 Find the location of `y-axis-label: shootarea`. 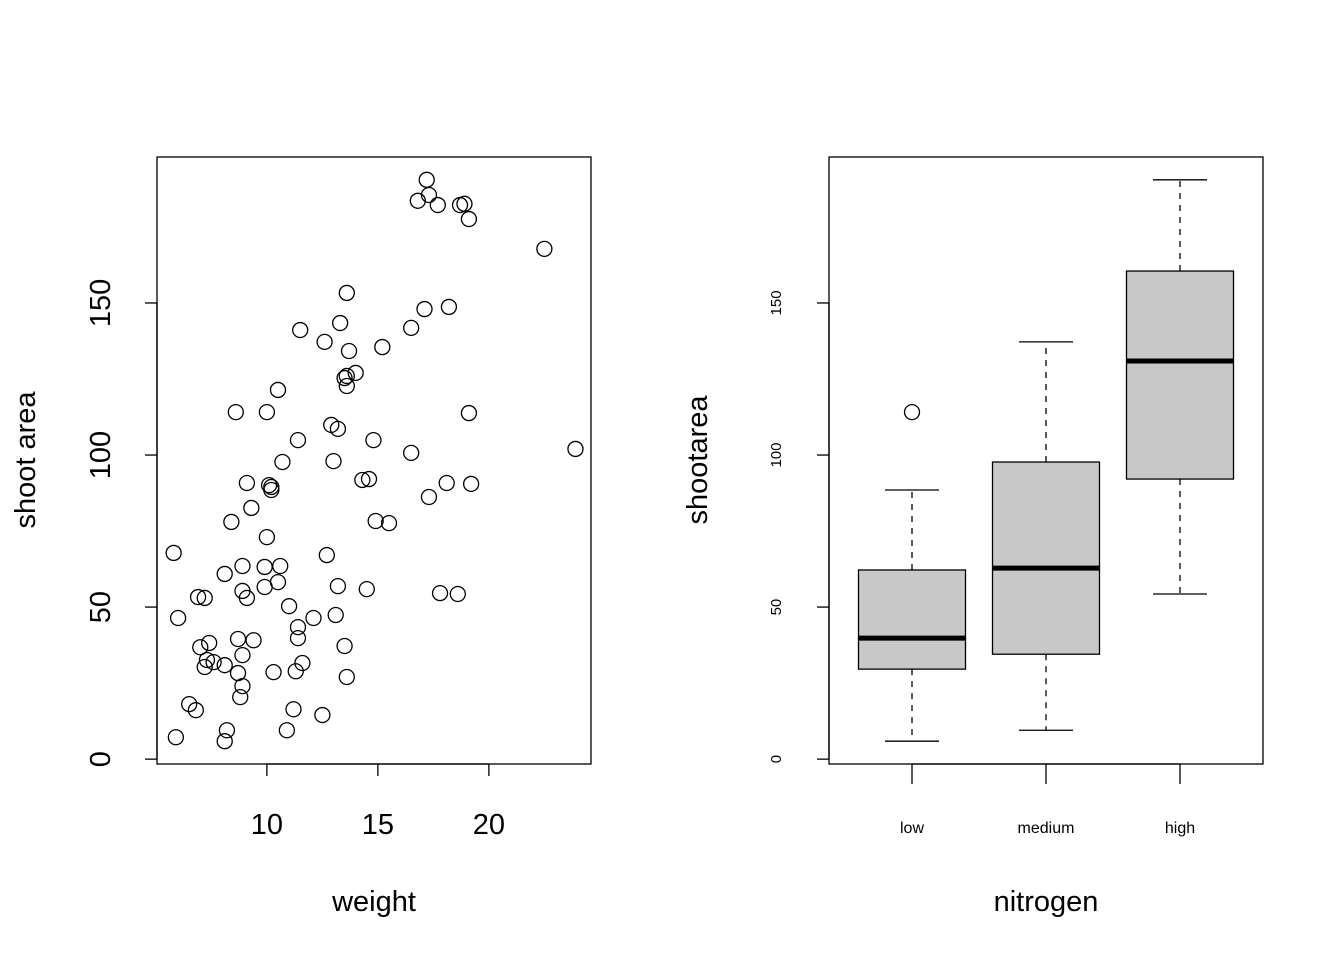

y-axis-label: shootarea is located at coordinates (698, 460).